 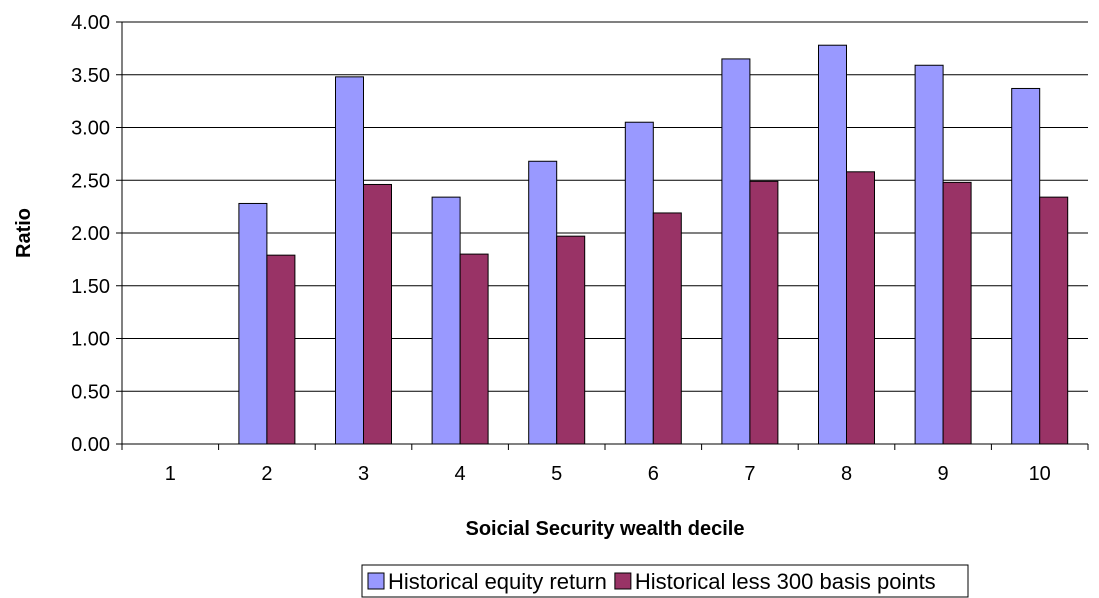 What do you see at coordinates (24, 233) in the screenshot?
I see `y-axis-title: Ratio` at bounding box center [24, 233].